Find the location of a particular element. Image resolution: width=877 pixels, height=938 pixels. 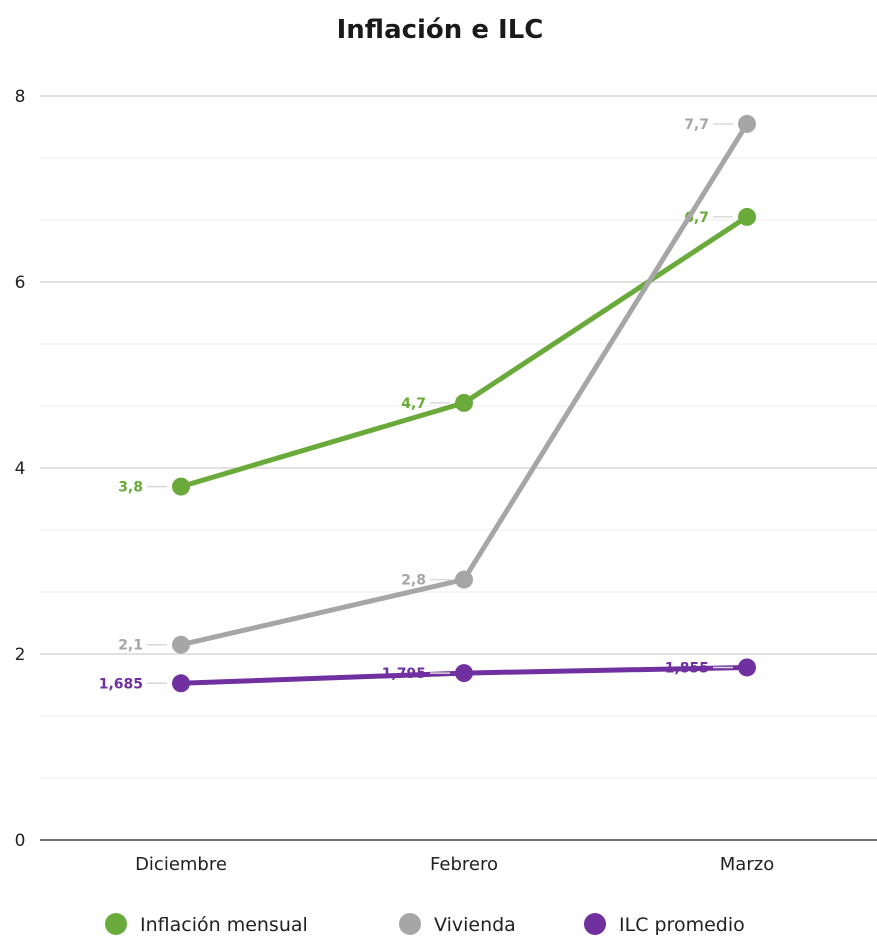

legend-item: Vivienda is located at coordinates (457, 924).